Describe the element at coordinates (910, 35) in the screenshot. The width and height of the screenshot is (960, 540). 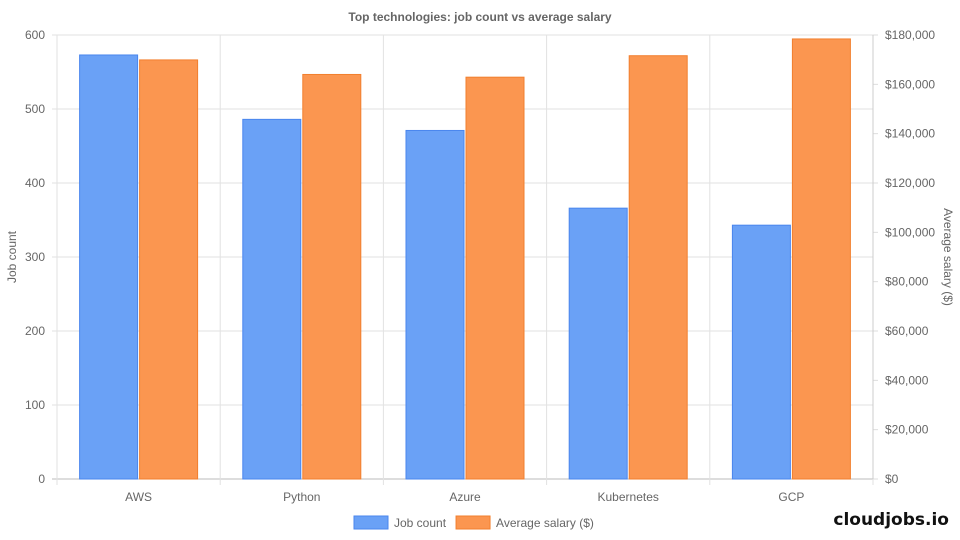
I see `y-right-tick-label: $180,000` at that location.